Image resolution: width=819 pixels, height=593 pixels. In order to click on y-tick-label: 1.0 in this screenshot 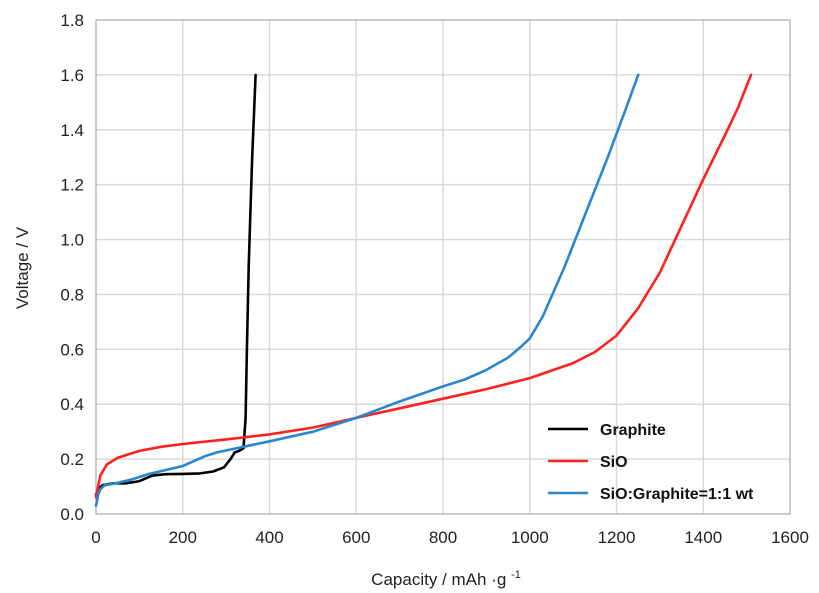, I will do `click(72, 240)`.